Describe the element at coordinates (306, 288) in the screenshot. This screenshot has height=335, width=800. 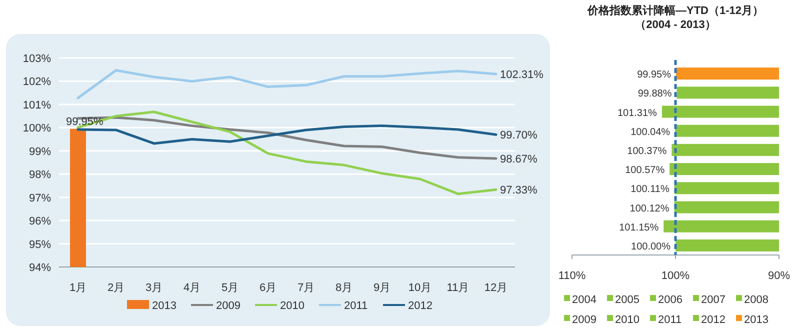
I see `x-tick-label: 7月` at that location.